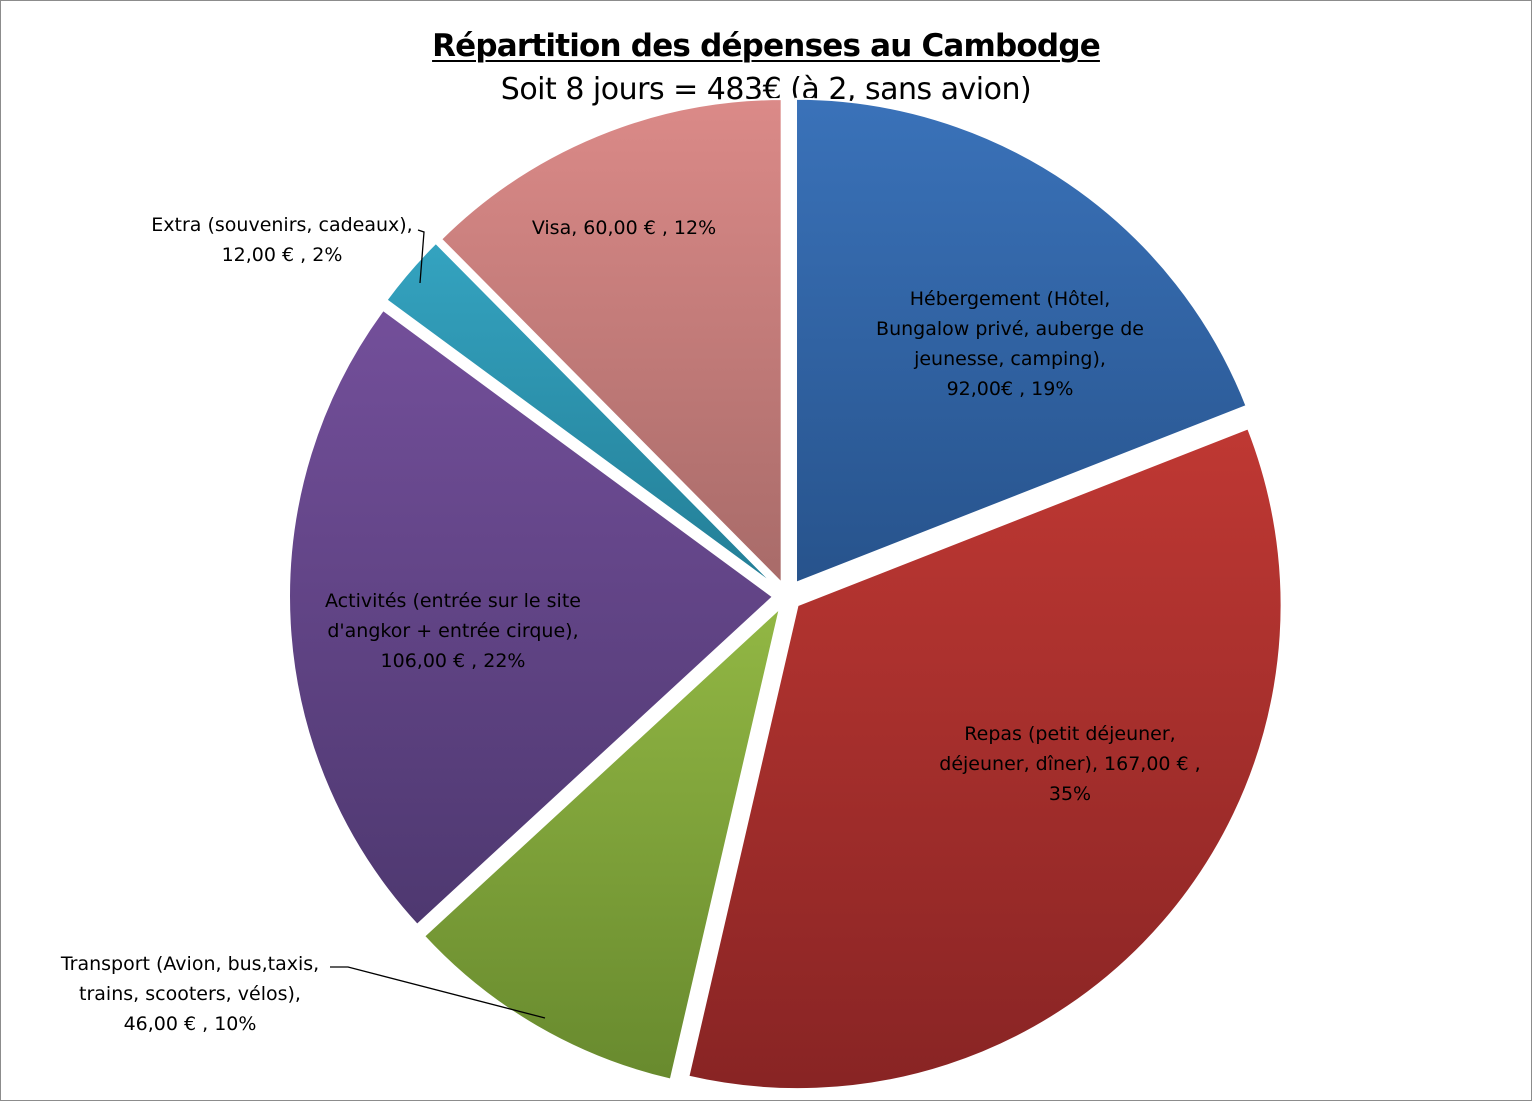  I want to click on chart-title: Répartition des dépenses au Cambodge, so click(766, 46).